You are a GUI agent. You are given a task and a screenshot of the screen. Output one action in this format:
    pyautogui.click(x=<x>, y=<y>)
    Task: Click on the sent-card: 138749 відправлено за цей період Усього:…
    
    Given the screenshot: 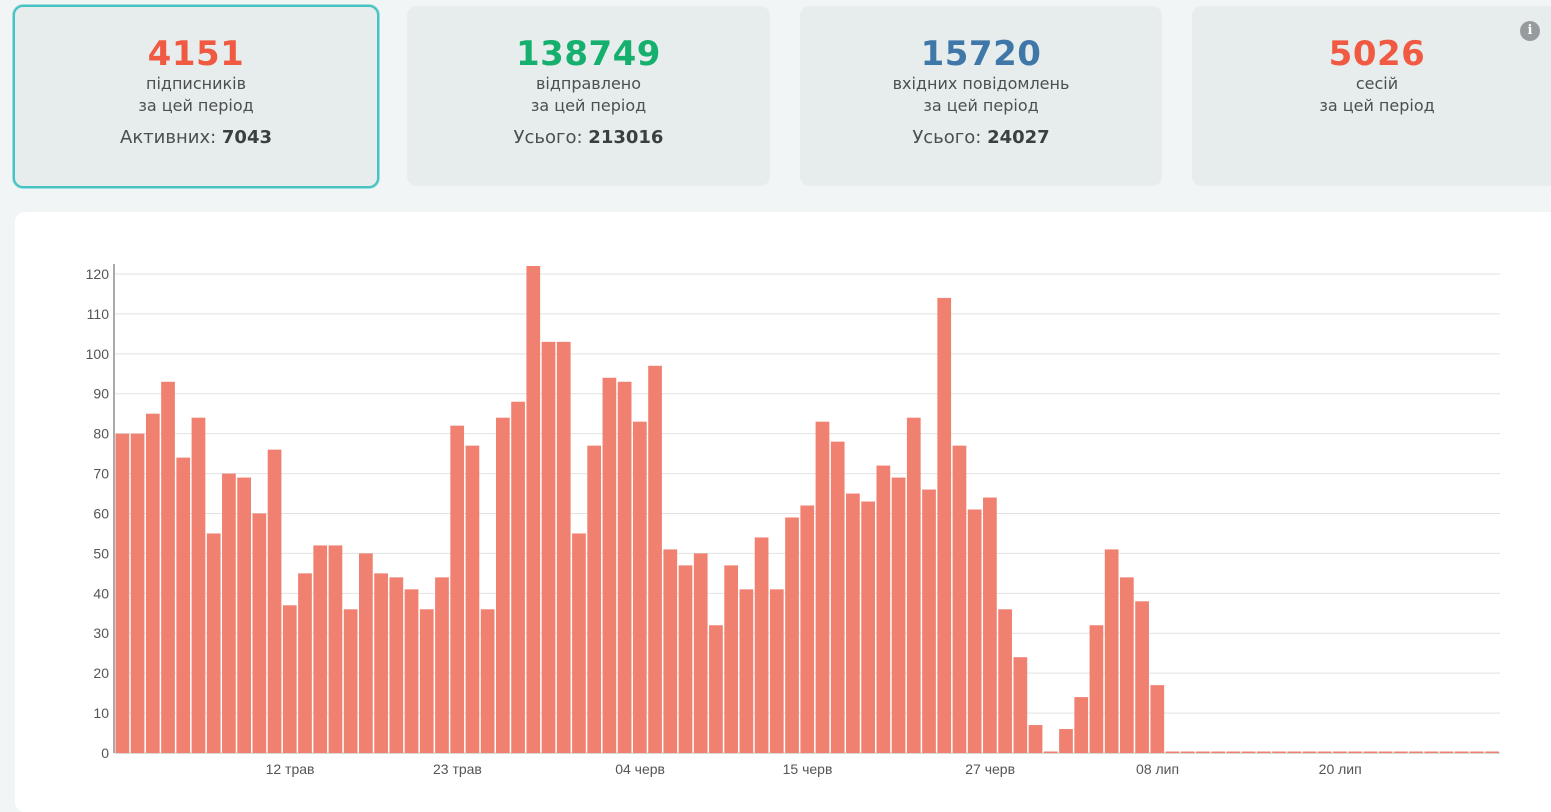 What is the action you would take?
    pyautogui.click(x=588, y=96)
    